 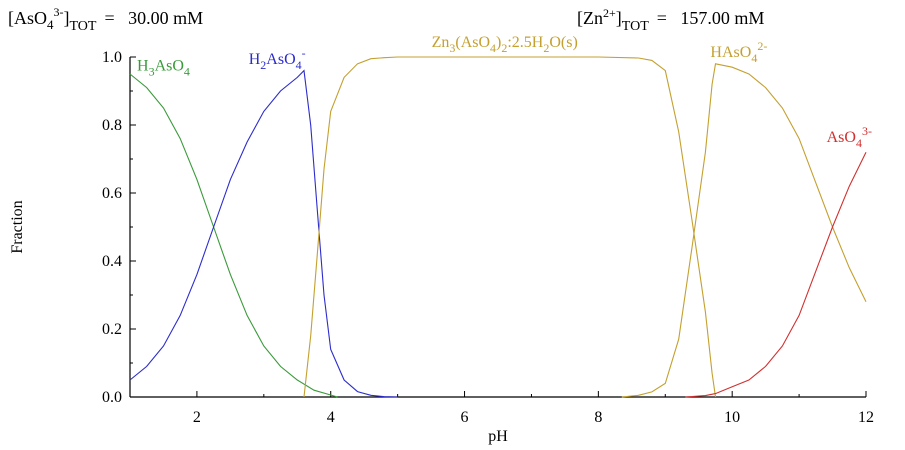 What do you see at coordinates (505, 44) in the screenshot?
I see `species-label-solid: Zn3(AsO4)2:2.5H2O(s)` at bounding box center [505, 44].